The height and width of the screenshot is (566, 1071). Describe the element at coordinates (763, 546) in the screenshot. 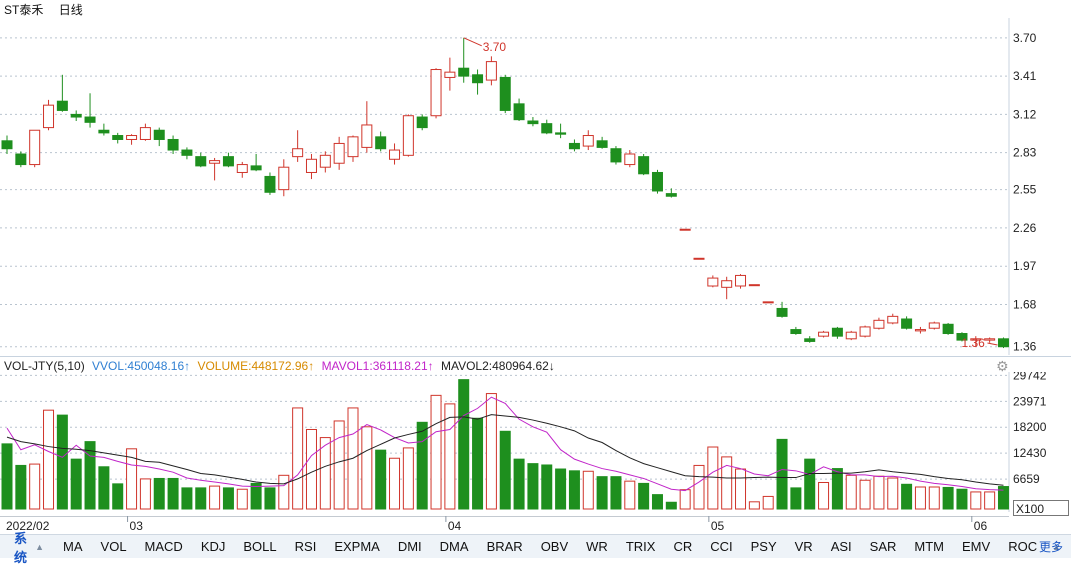

I see `indicator-psy: PSY` at that location.